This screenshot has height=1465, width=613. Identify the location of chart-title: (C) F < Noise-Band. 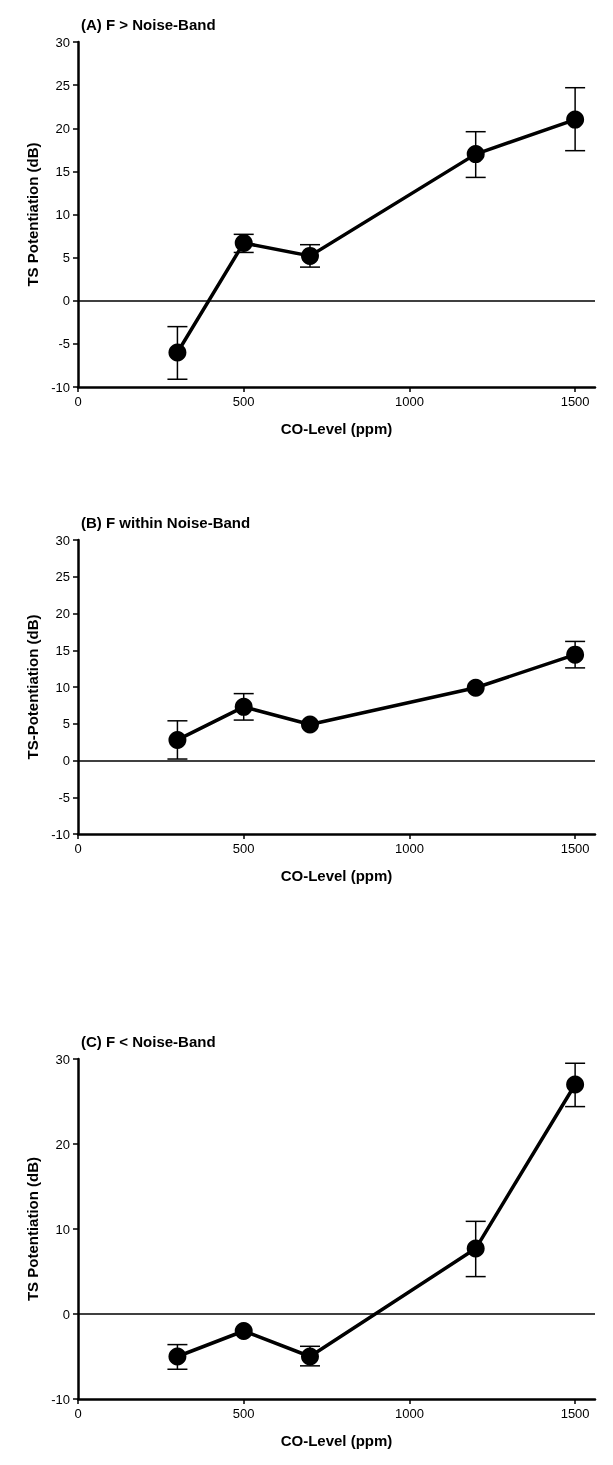
(148, 1041).